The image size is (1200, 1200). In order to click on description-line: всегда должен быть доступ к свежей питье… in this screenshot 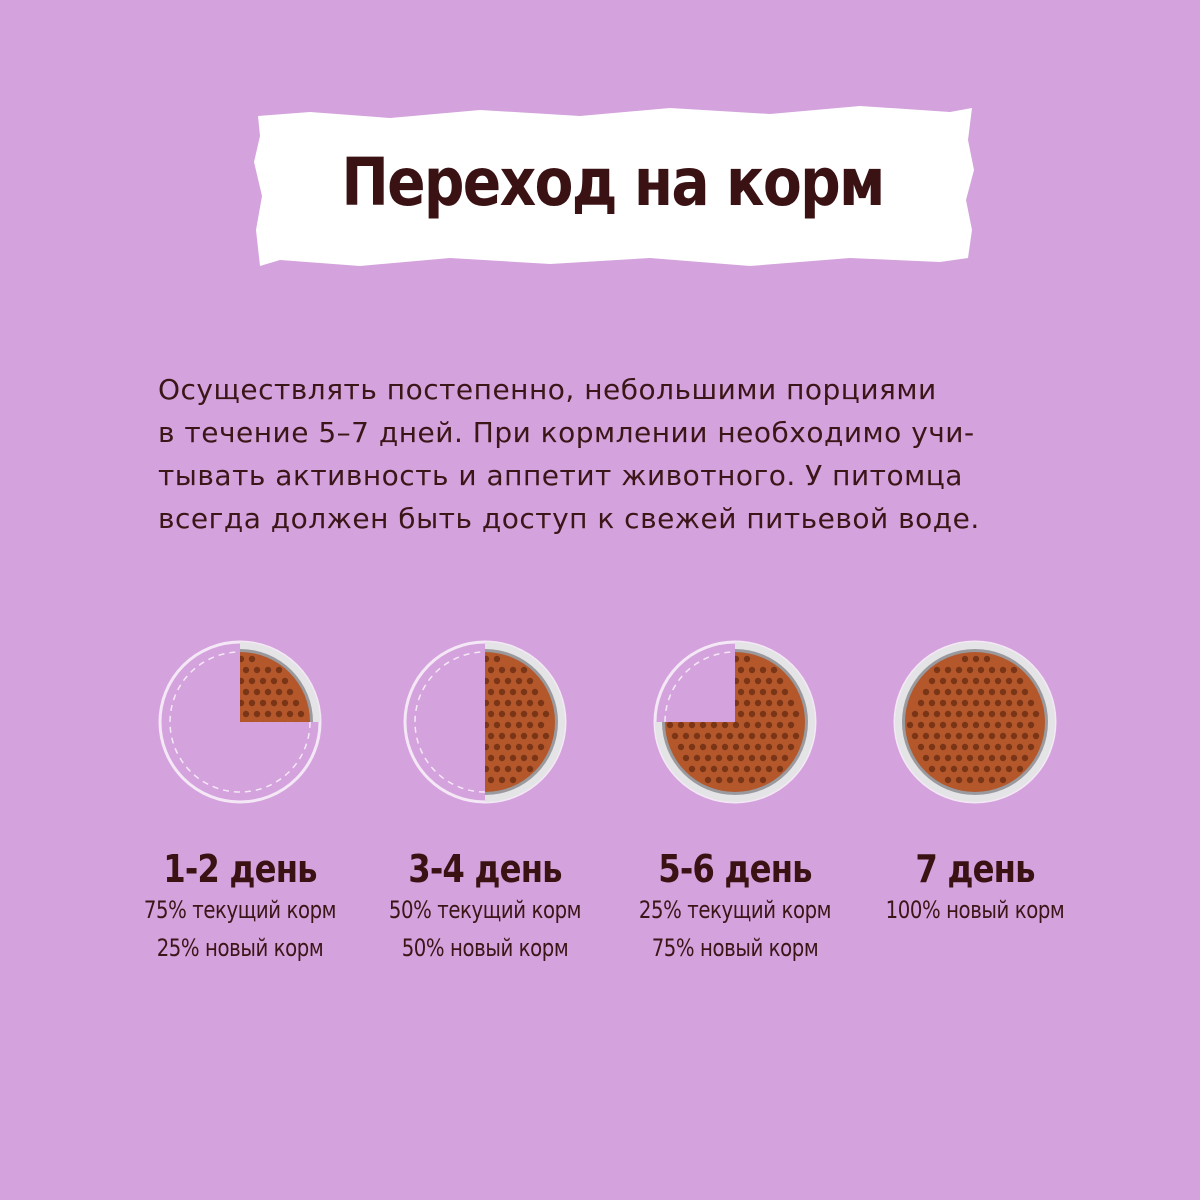, I will do `click(569, 518)`.